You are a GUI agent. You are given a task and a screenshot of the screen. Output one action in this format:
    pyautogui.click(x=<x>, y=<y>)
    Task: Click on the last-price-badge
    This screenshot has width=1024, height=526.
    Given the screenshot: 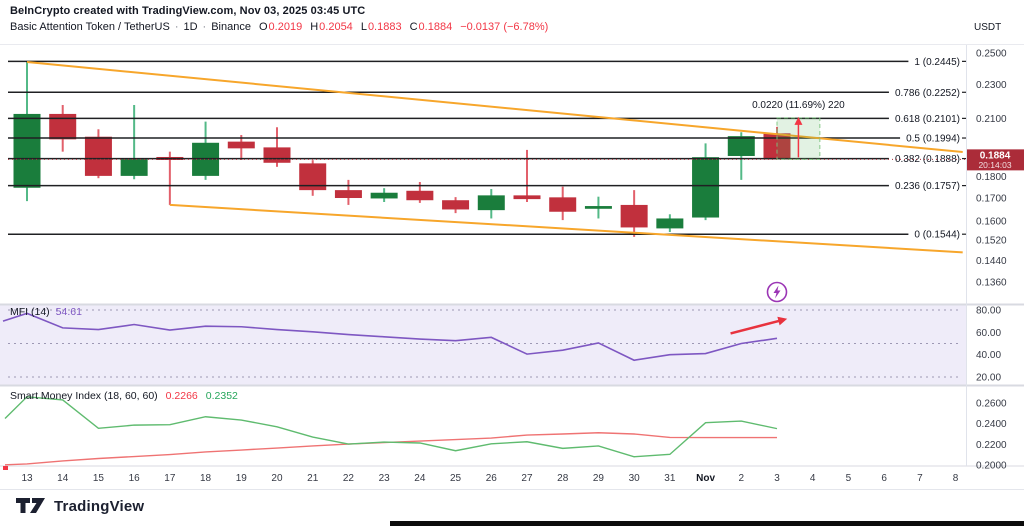 What is the action you would take?
    pyautogui.click(x=995, y=160)
    